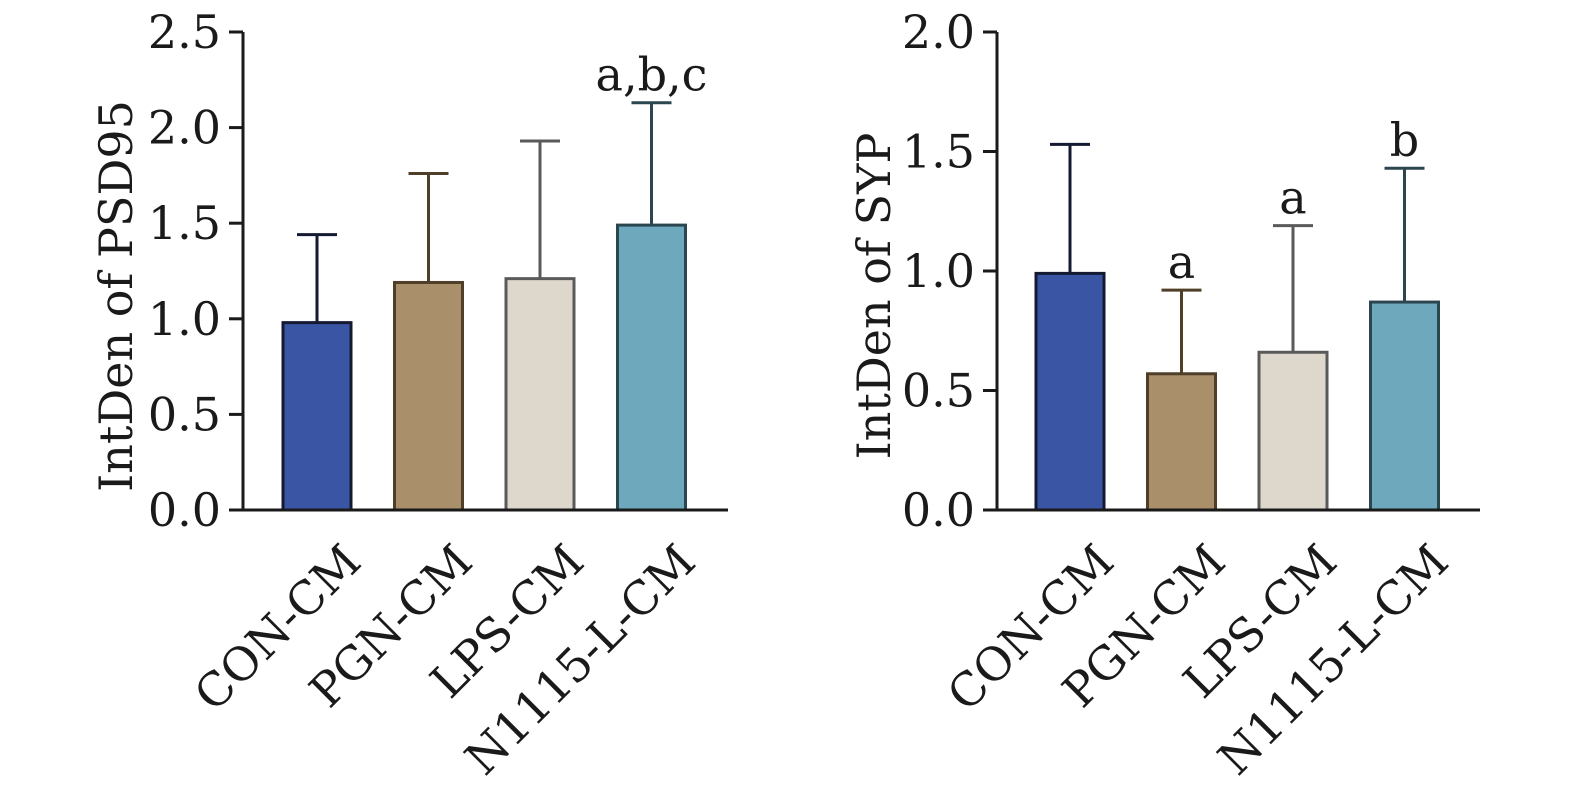  What do you see at coordinates (652, 75) in the screenshot?
I see `significance-label: a,b,c` at bounding box center [652, 75].